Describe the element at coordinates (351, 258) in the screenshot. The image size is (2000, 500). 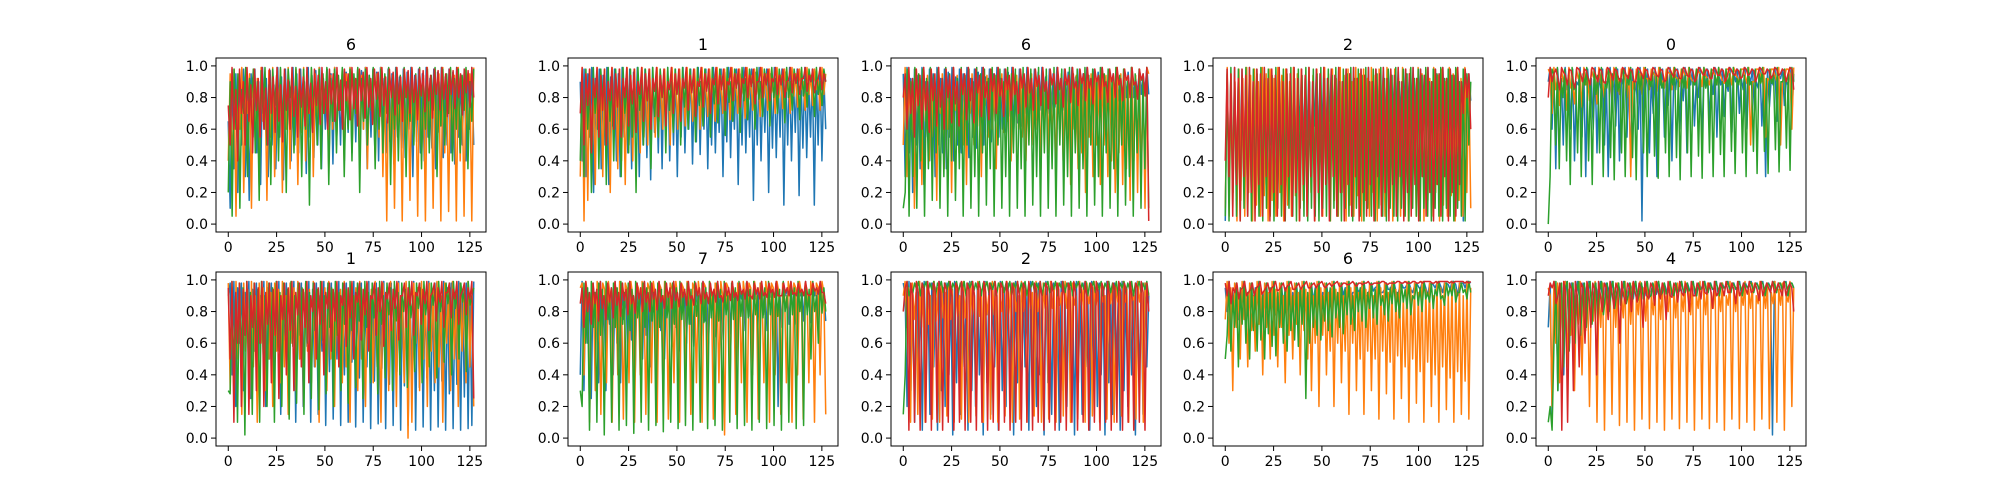
I see `subplot-title: 1` at that location.